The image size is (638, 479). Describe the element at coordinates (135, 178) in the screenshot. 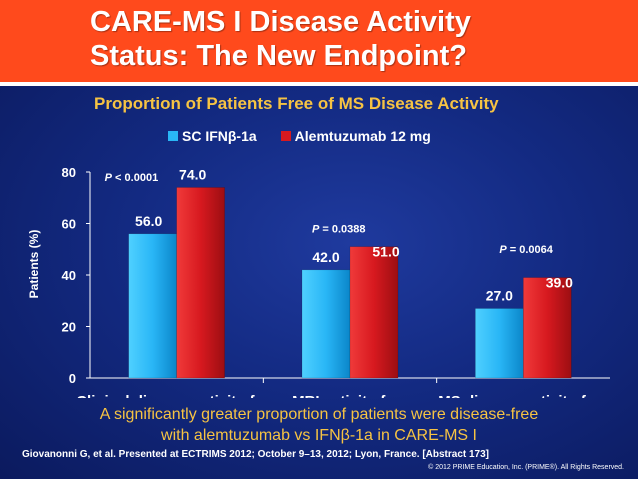

I see `p-value-text: < 0.0001` at that location.